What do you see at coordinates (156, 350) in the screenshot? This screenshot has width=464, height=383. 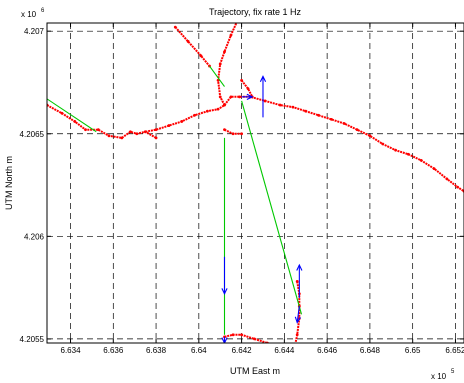 I see `x-tick-label: 6.638` at bounding box center [156, 350].